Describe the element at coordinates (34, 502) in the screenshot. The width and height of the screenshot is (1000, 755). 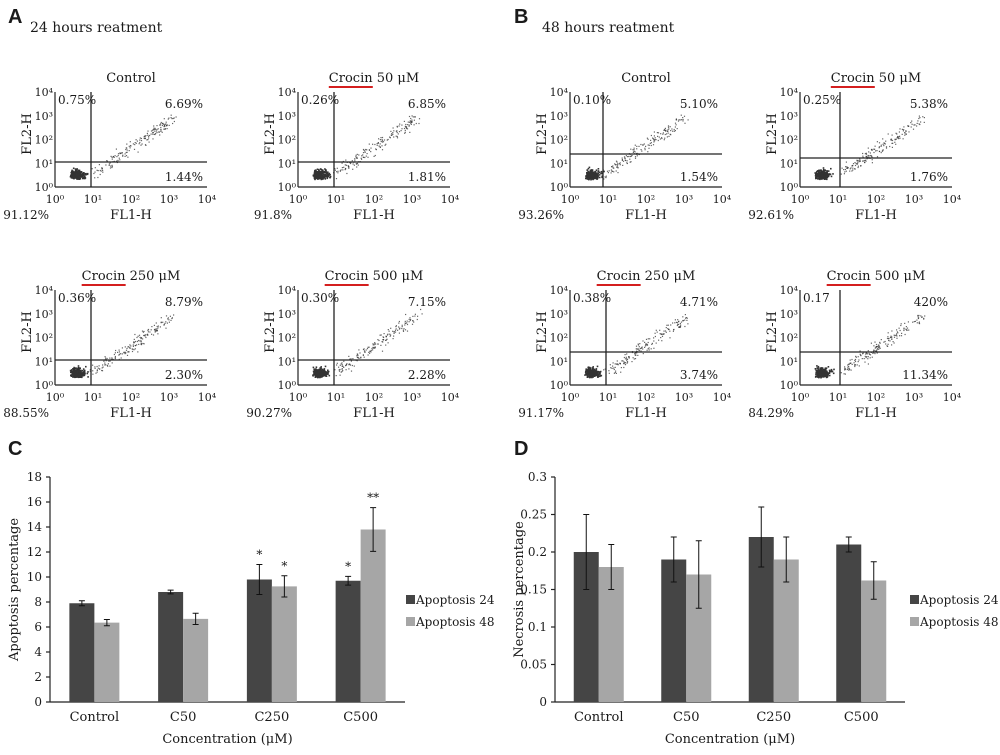
I see `bar-y-tick-label: 16` at that location.